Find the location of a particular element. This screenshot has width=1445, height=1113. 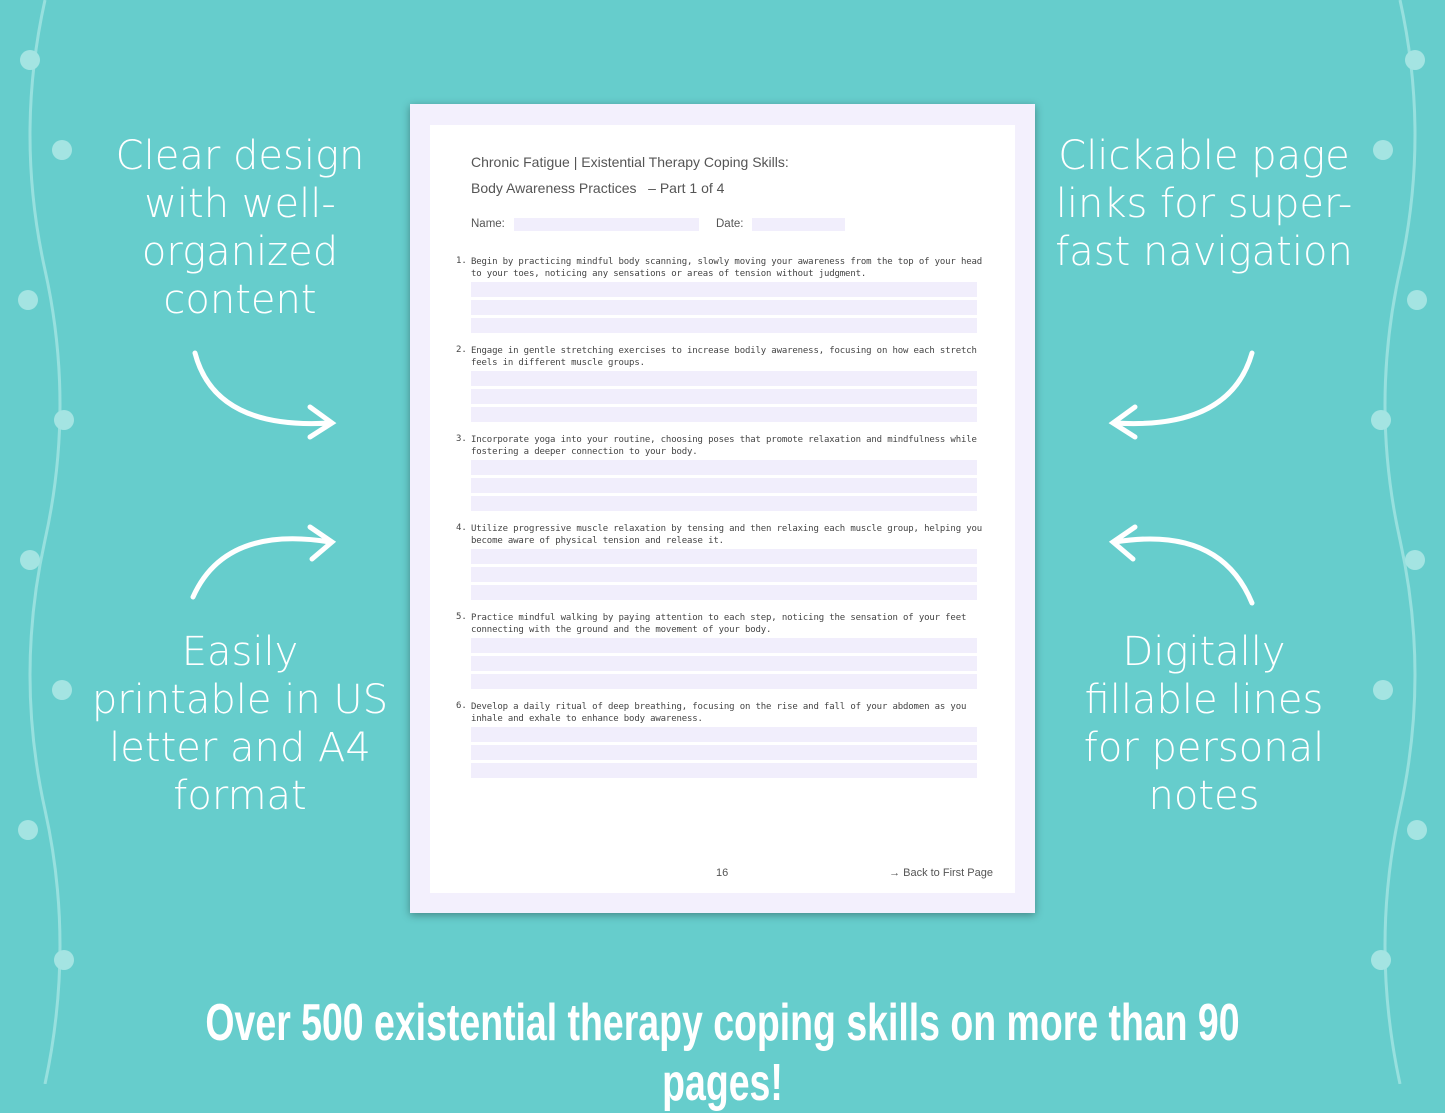

worksheet-subtitle: Body Awareness Practices – Part 1 of 4 is located at coordinates (598, 188).